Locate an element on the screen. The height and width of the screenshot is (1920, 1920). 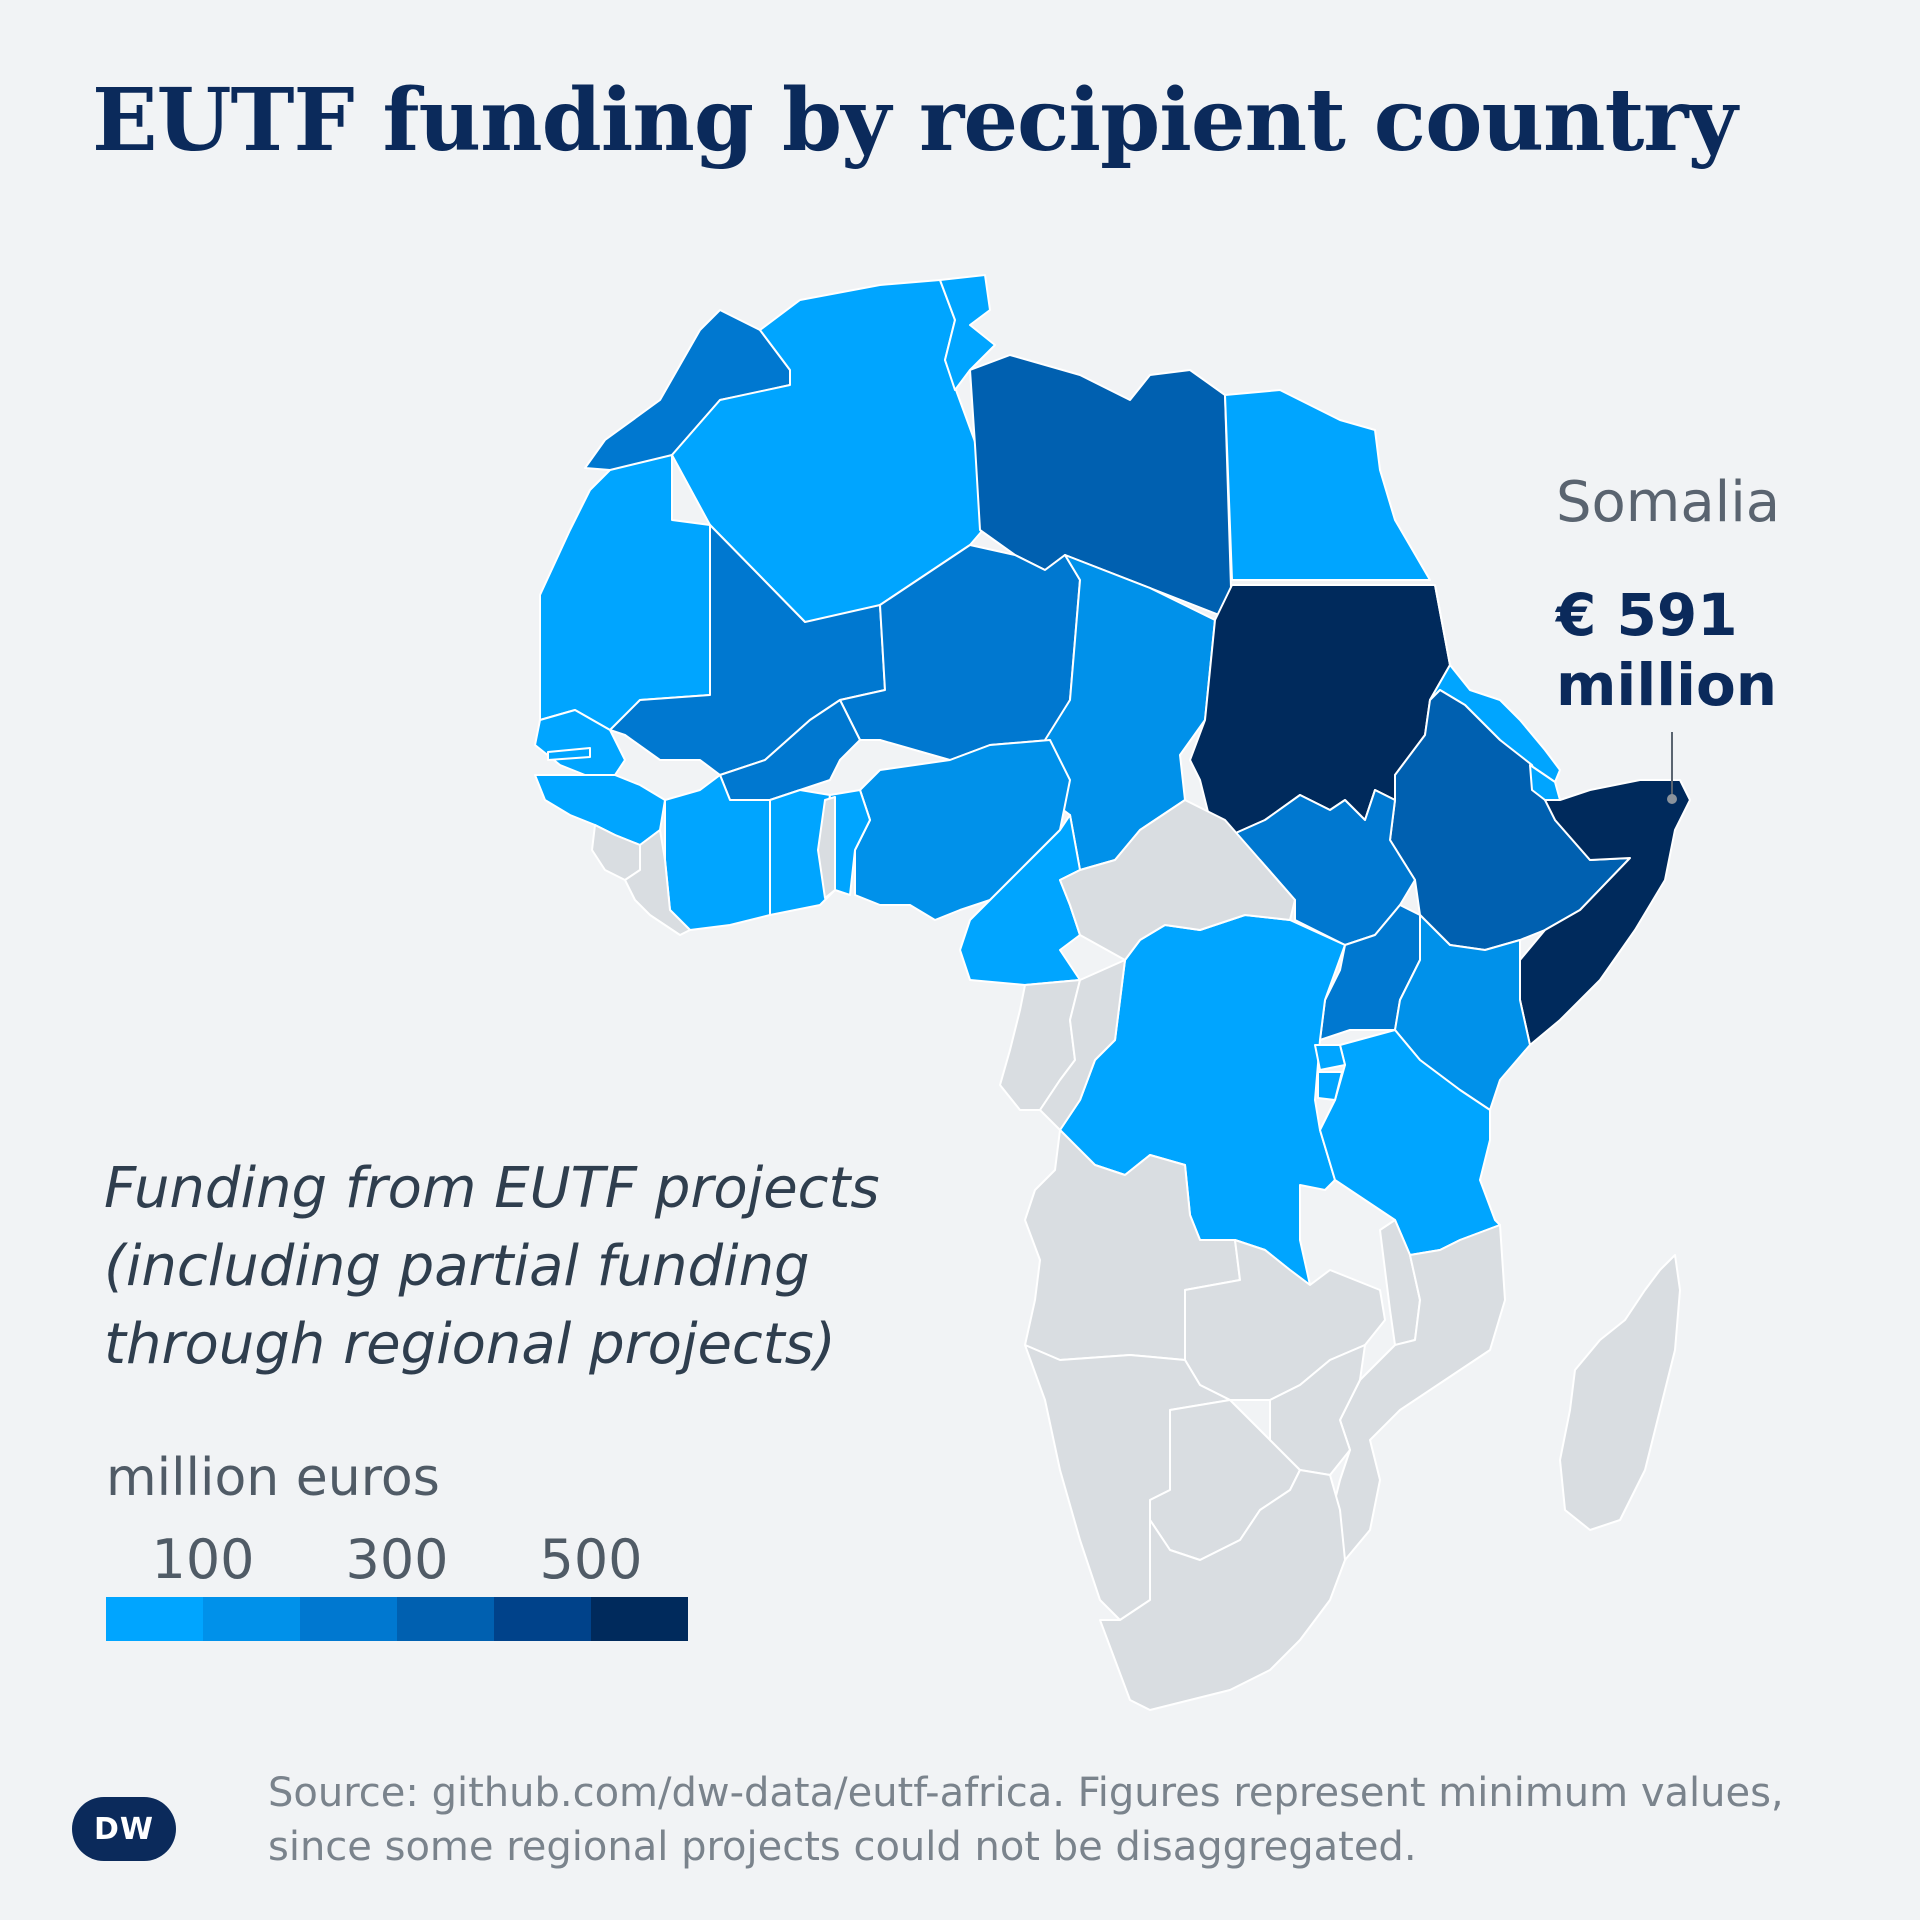
country-liberia: Liberia is located at coordinates (657, 882).